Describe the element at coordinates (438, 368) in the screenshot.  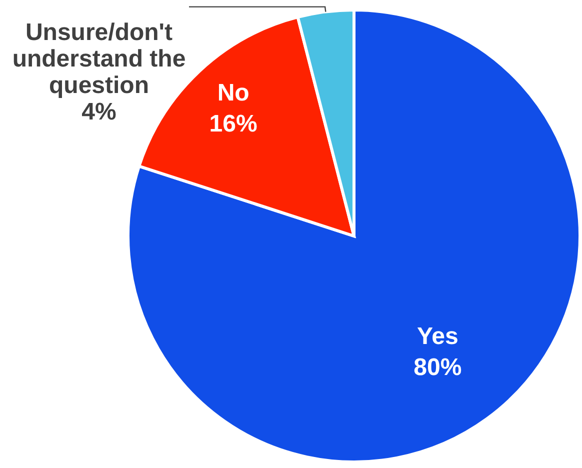
I see `data-label: 80%` at that location.